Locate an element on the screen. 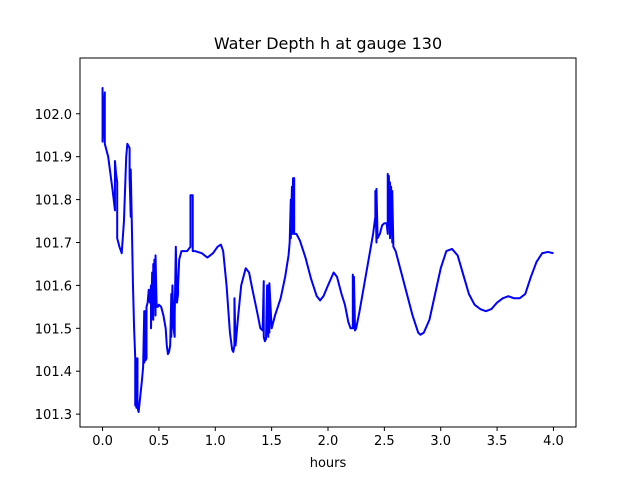  y-tick-label: 101.8 is located at coordinates (53, 201).